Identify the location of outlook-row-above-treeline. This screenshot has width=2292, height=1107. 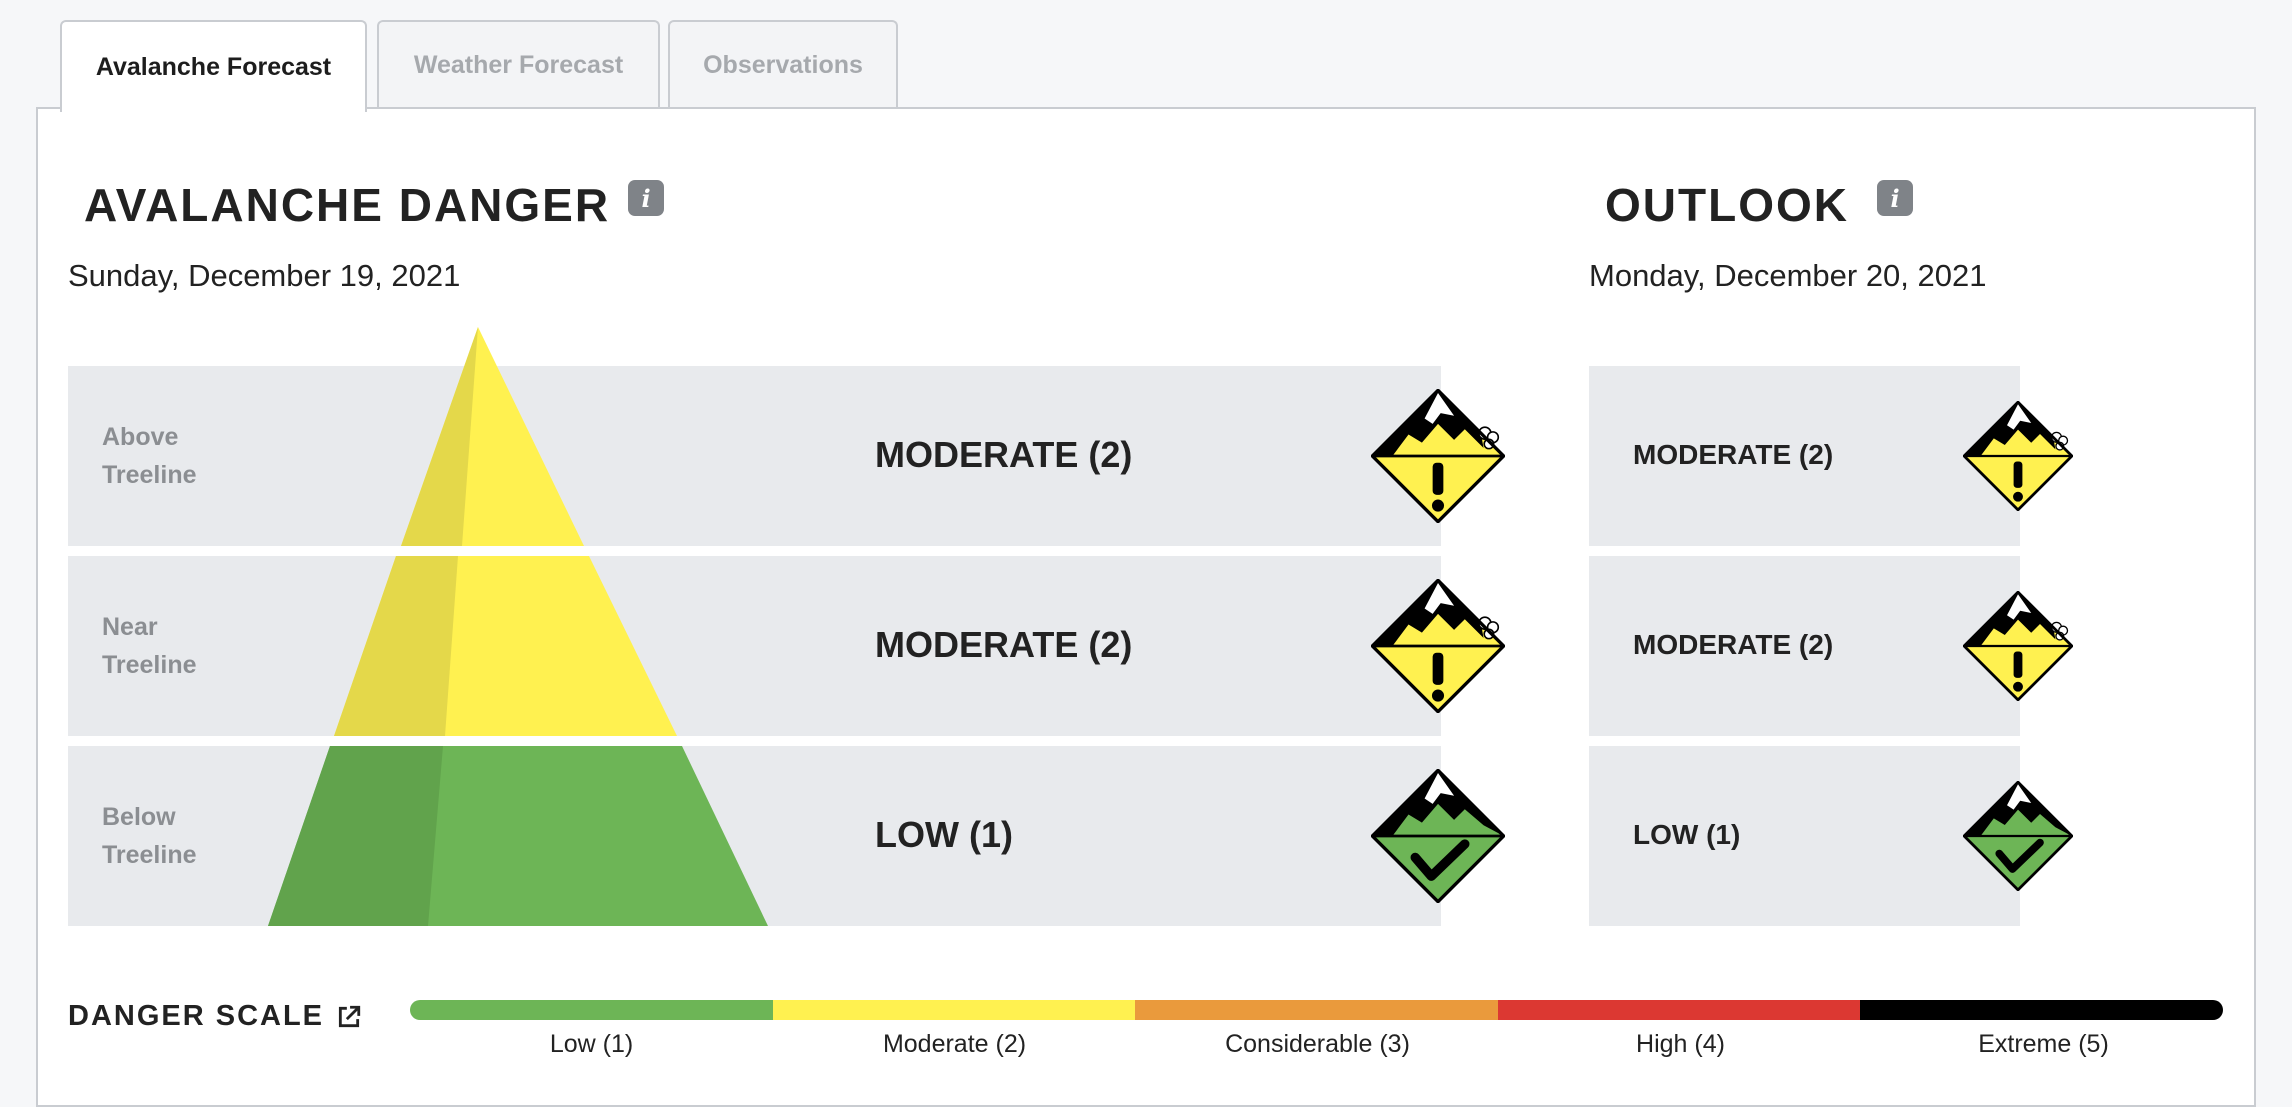
(1804, 456).